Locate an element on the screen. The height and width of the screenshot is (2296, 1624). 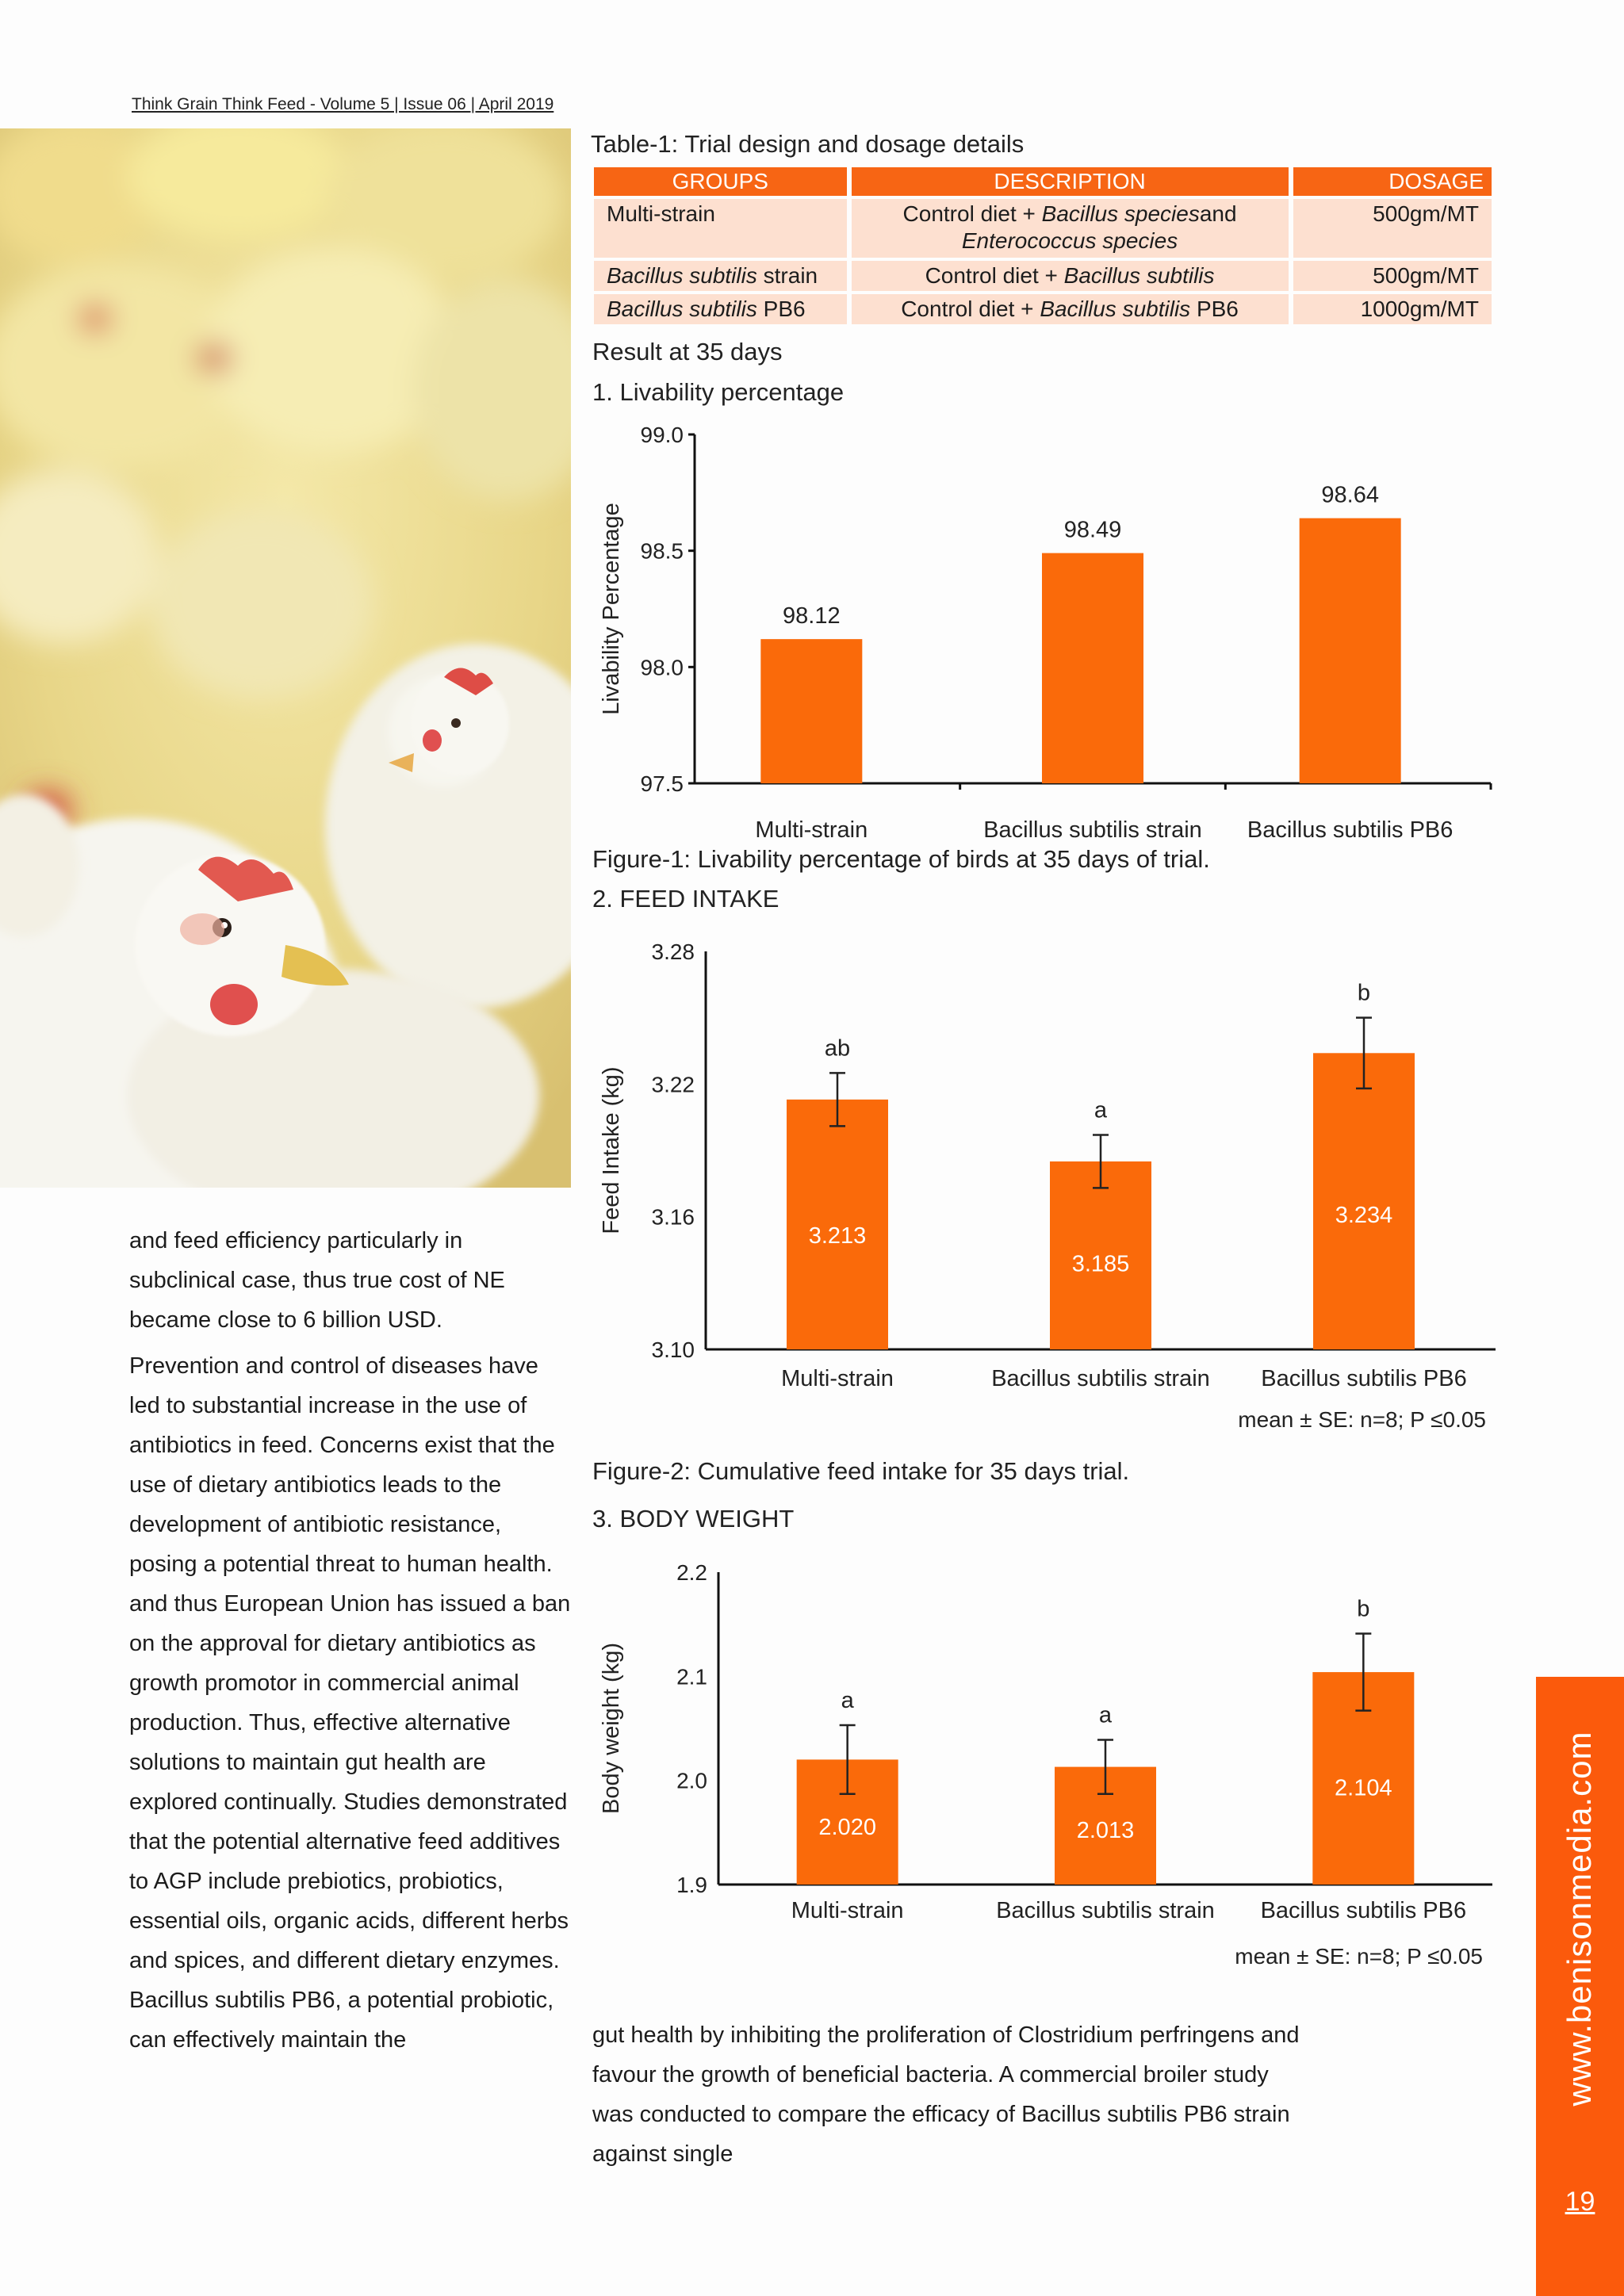
feed-intake-heading: 2. FEED INTAKE is located at coordinates (685, 899).